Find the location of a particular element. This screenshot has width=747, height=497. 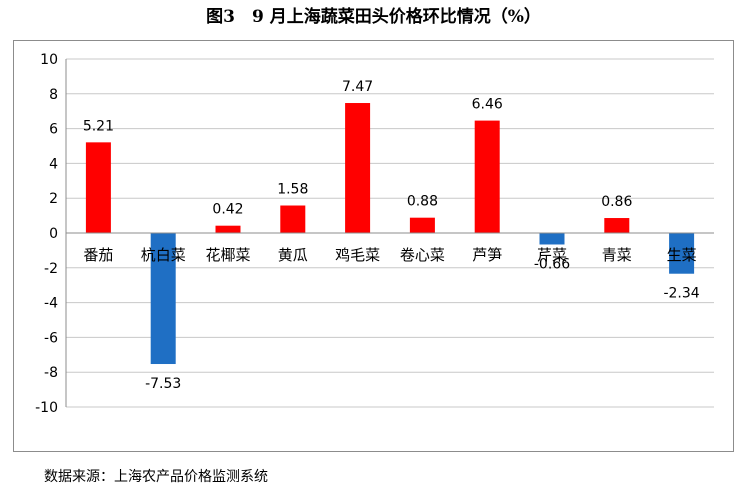

data-label: 0.42 is located at coordinates (227, 210).